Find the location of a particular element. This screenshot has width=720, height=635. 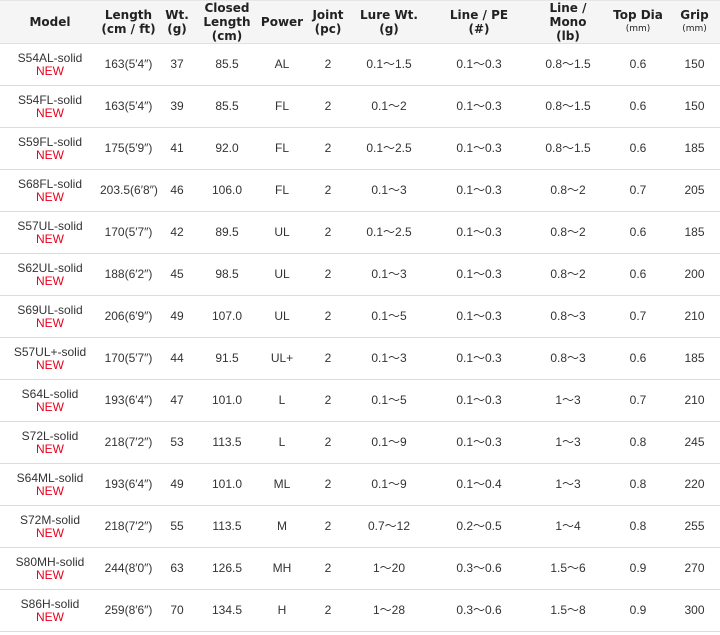

cell-value: 92.0 is located at coordinates (227, 148).